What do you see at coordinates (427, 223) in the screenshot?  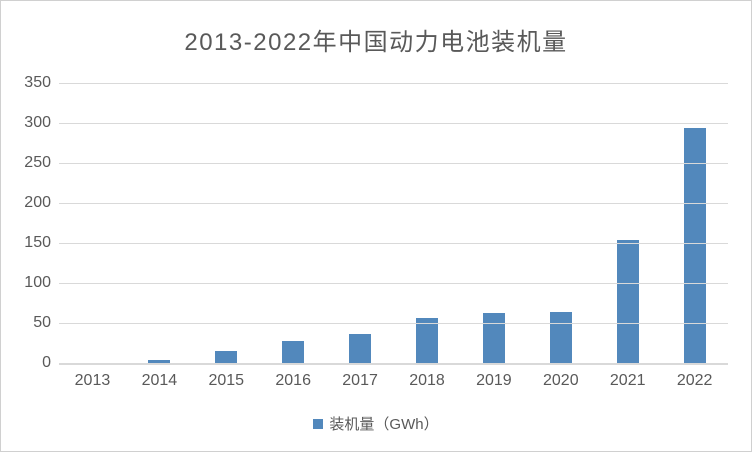 I see `bar-slot-2018` at bounding box center [427, 223].